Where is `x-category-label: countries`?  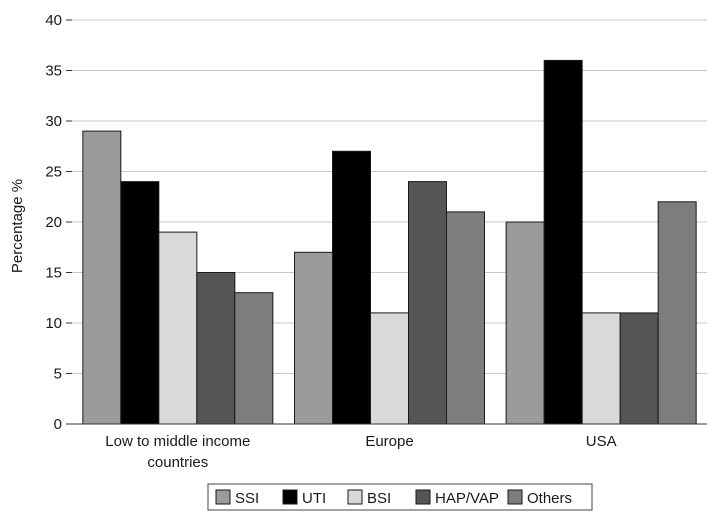 x-category-label: countries is located at coordinates (177, 462).